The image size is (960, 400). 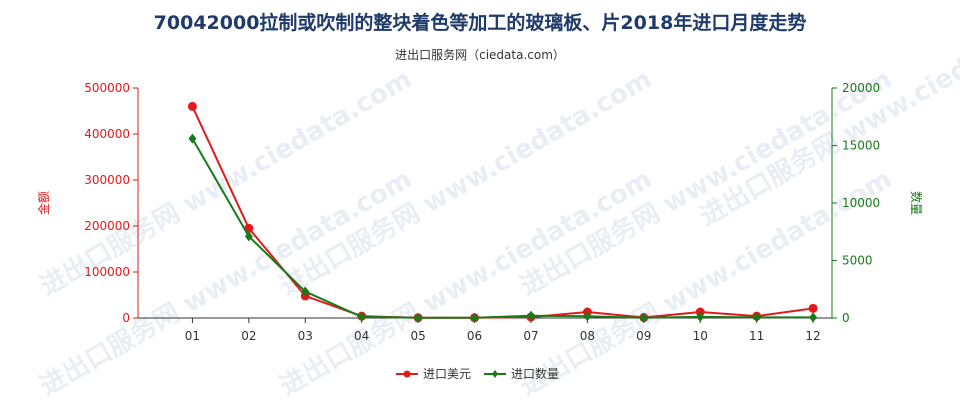 What do you see at coordinates (407, 374) in the screenshot?
I see `legend-marker-amount` at bounding box center [407, 374].